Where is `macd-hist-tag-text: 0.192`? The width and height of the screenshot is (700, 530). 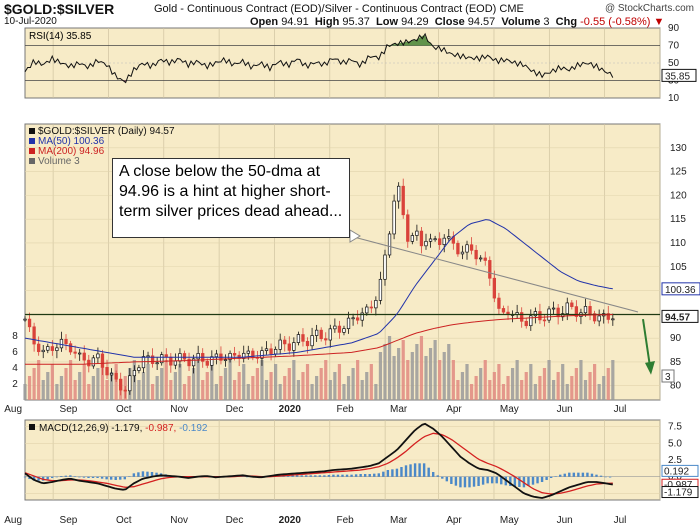 macd-hist-tag-text: 0.192 is located at coordinates (676, 471).